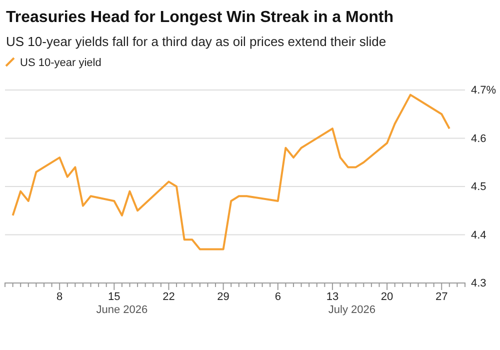  Describe the element at coordinates (483, 90) in the screenshot. I see `y-tick-label: 4.7%` at that location.